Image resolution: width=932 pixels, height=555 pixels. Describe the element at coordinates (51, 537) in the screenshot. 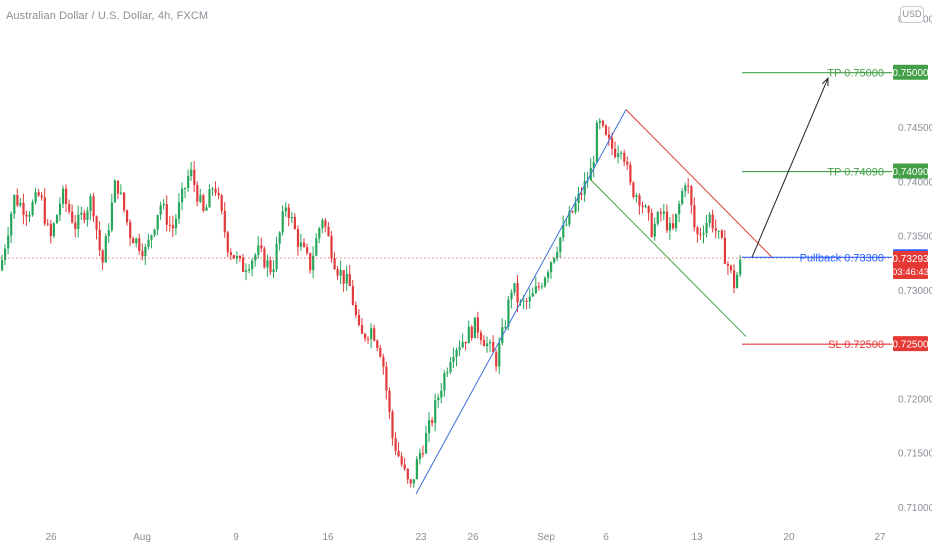

I see `x-tick-label: 26` at that location.